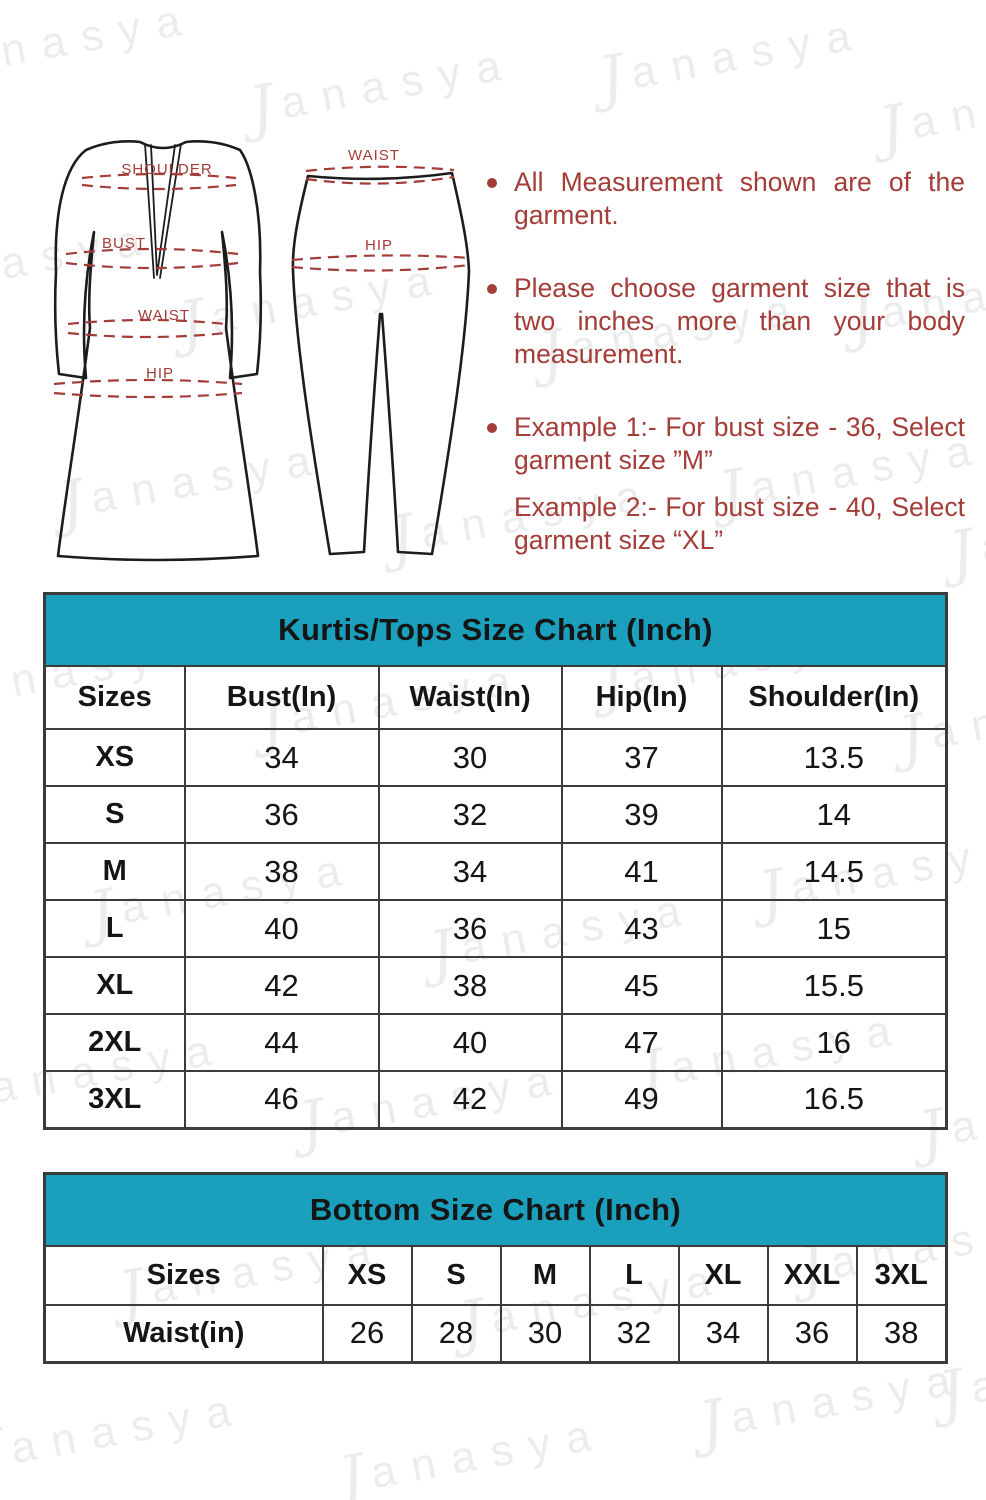 The image size is (986, 1500). I want to click on table-row: Waist(in) 26 28 30 32 34 36 38, so click(495, 1333).